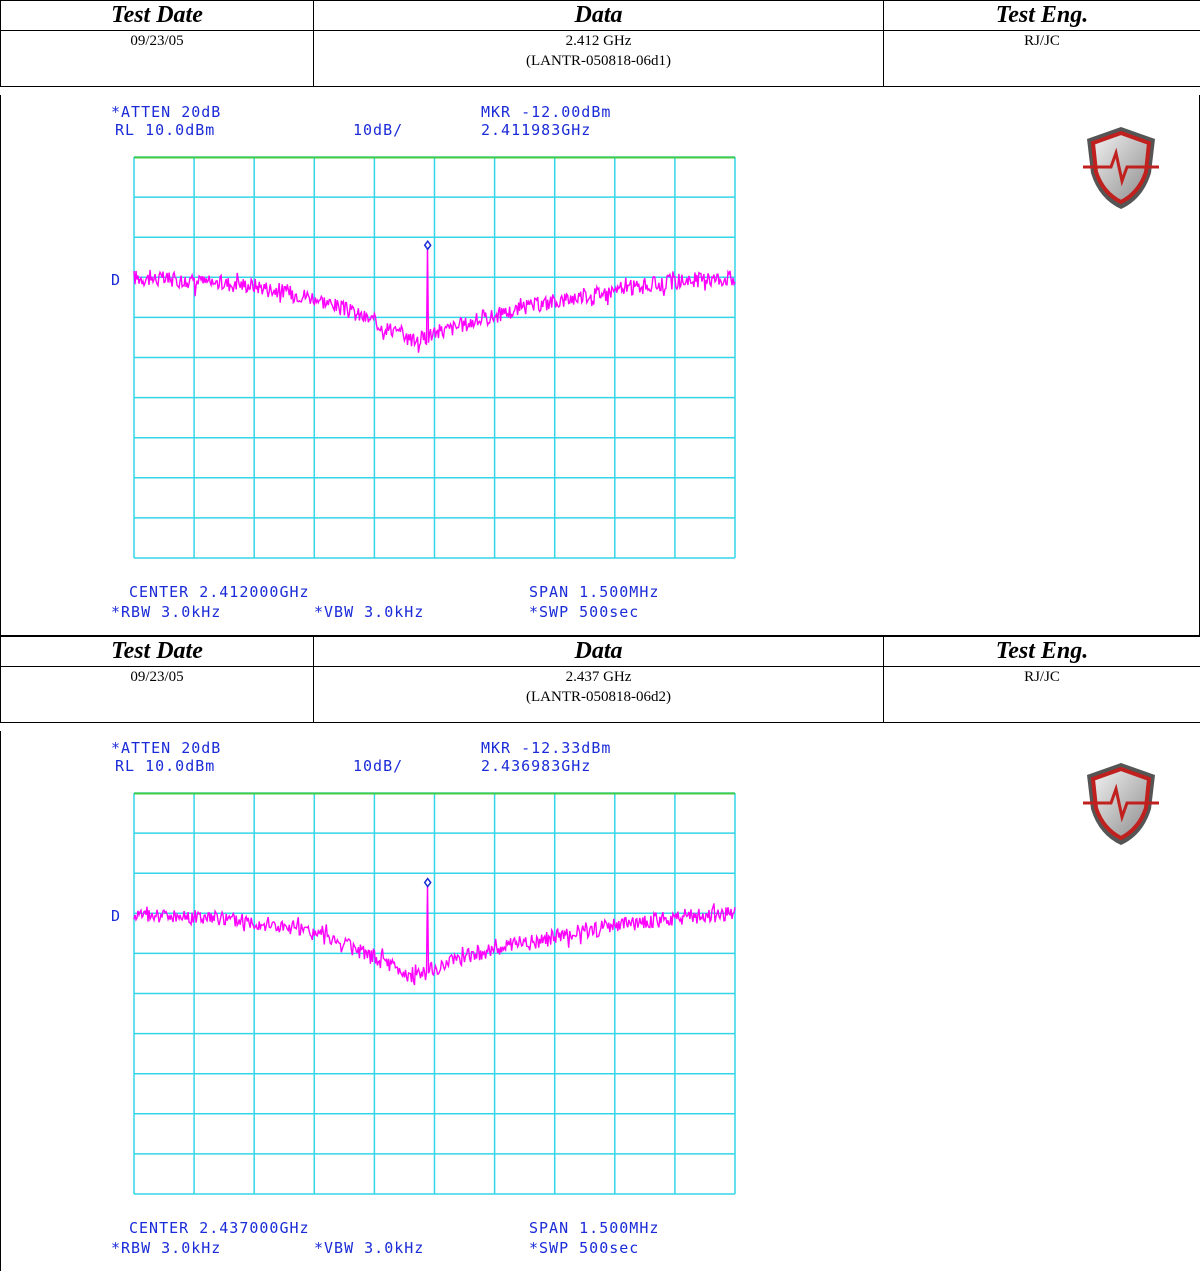 This screenshot has height=1273, width=1200. What do you see at coordinates (536, 130) in the screenshot?
I see `marker-freq-label: 2.411983GHz` at bounding box center [536, 130].